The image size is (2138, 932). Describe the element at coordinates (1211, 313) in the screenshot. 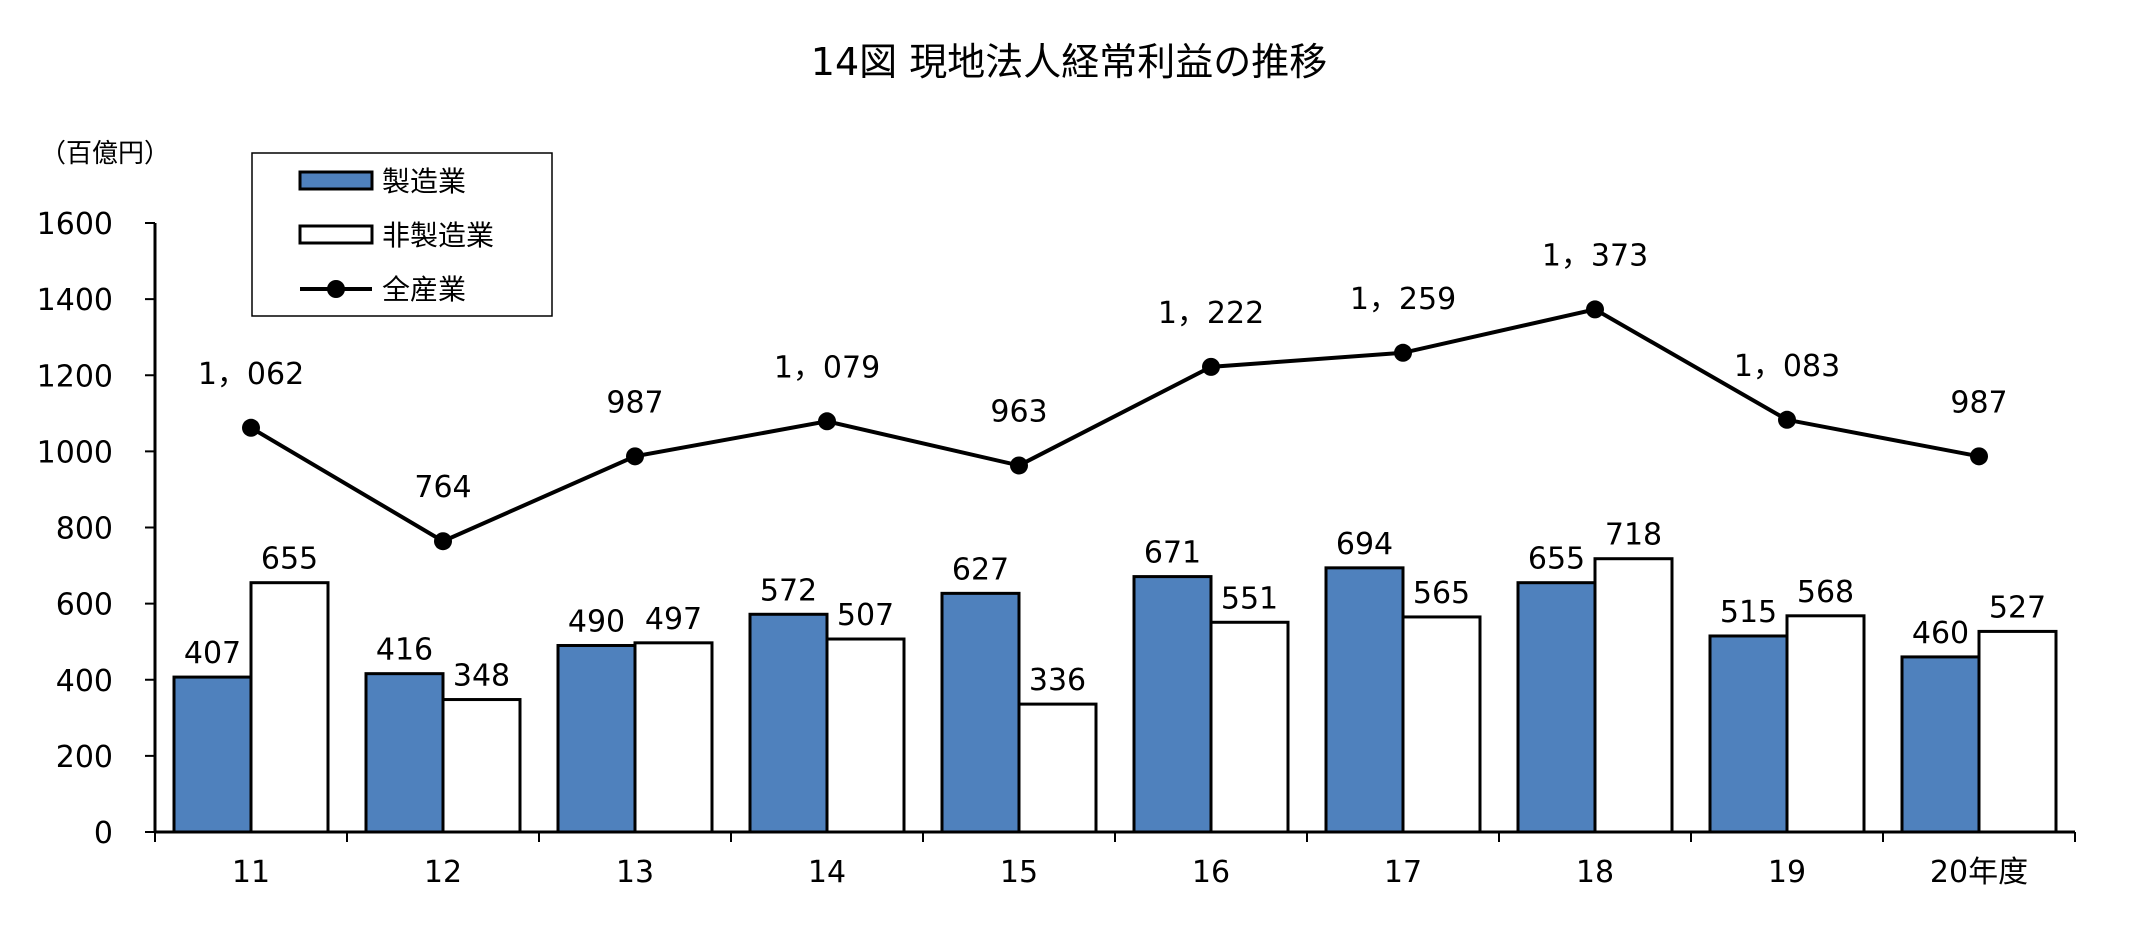

I see `data-label-all-industries: 1，222` at that location.